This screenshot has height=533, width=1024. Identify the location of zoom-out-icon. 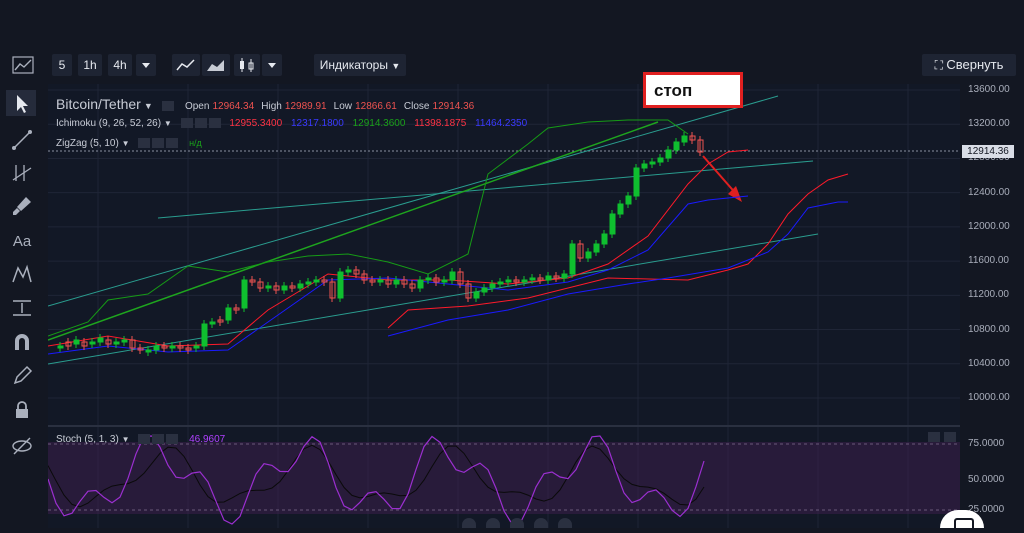
(469, 523).